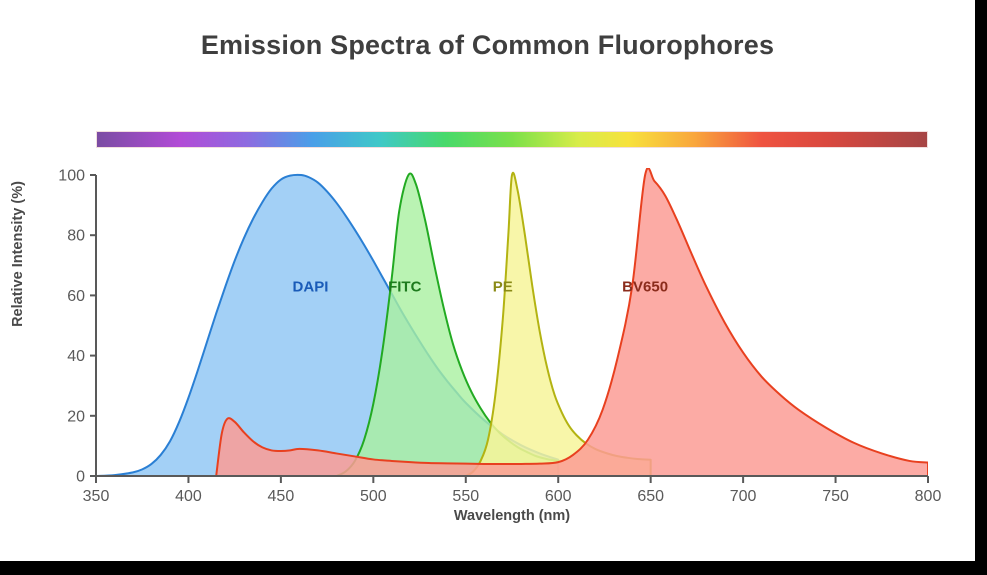  Describe the element at coordinates (512, 516) in the screenshot. I see `x-axis-label: Wavelength (nm)` at that location.